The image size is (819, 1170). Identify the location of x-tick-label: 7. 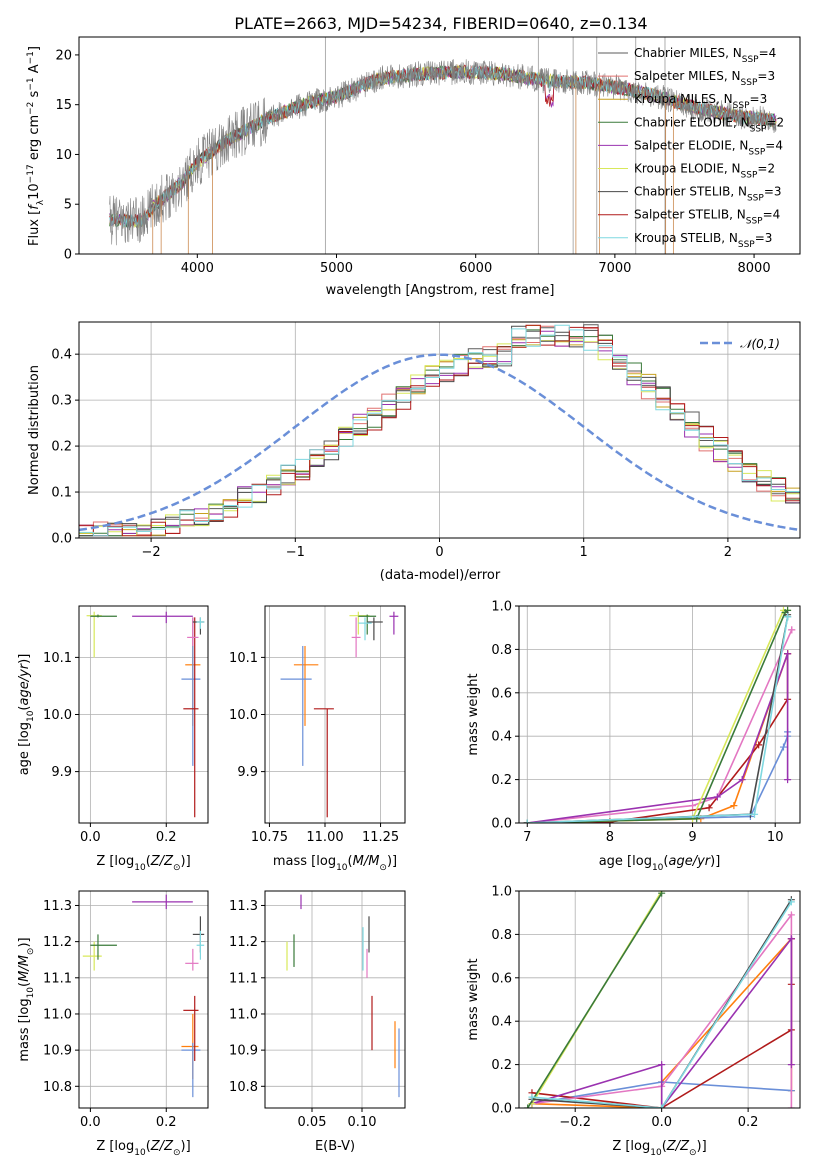
(527, 837).